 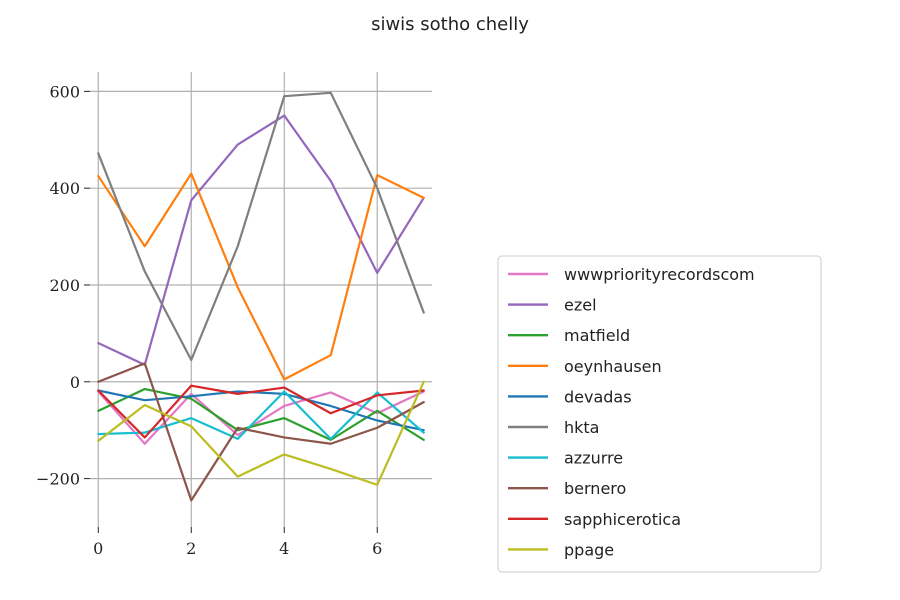 I want to click on y-tick-label: 0, so click(x=75, y=382).